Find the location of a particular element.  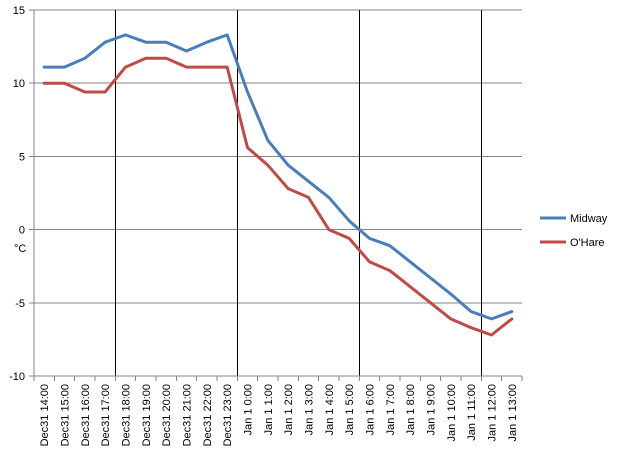

x-tick-label: Jan 1 12:00 is located at coordinates (493, 413).